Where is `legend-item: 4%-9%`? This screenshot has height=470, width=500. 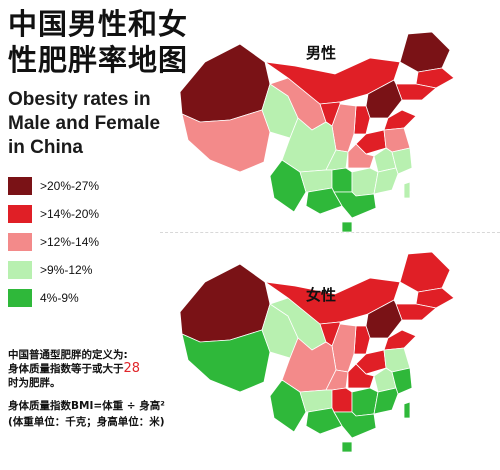 legend-item: 4%-9% is located at coordinates (93, 298).